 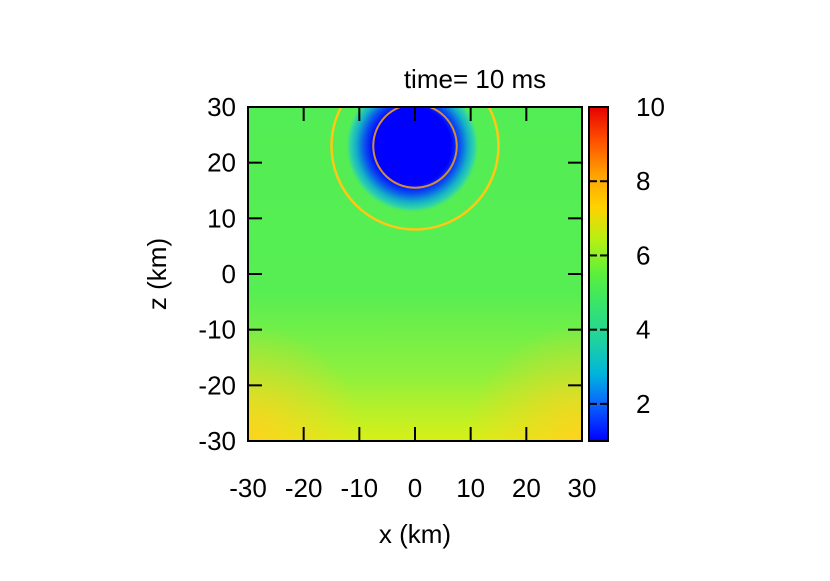 What do you see at coordinates (221, 163) in the screenshot?
I see `y-tick-label: 20` at bounding box center [221, 163].